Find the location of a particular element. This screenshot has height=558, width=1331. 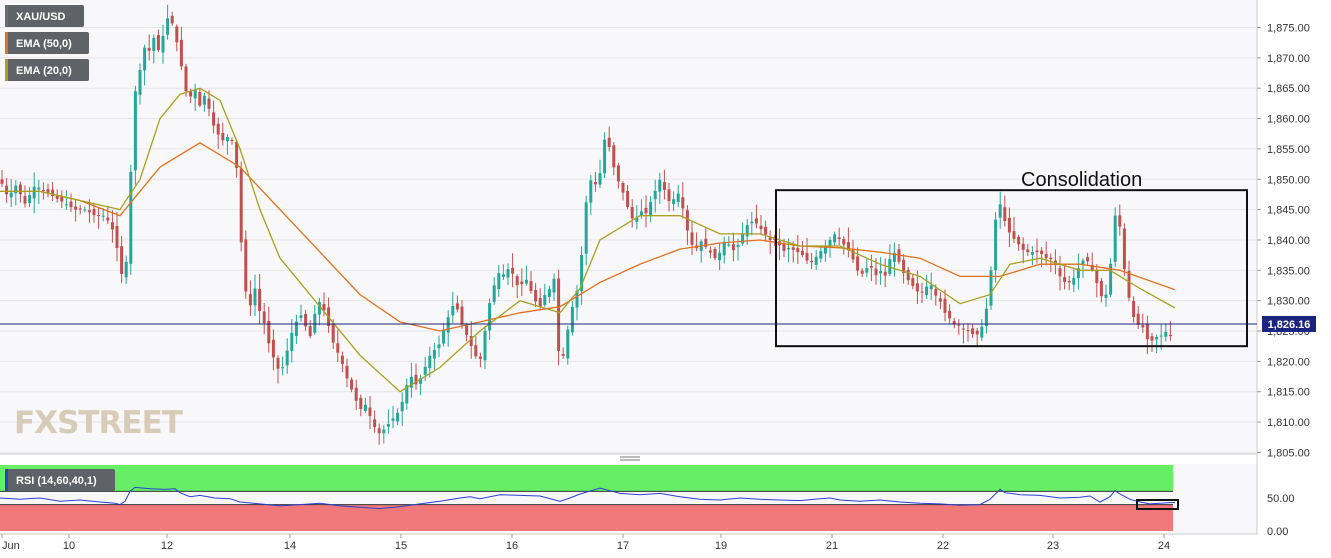

legend-item-ema20: EMA (20,0) is located at coordinates (47, 70).